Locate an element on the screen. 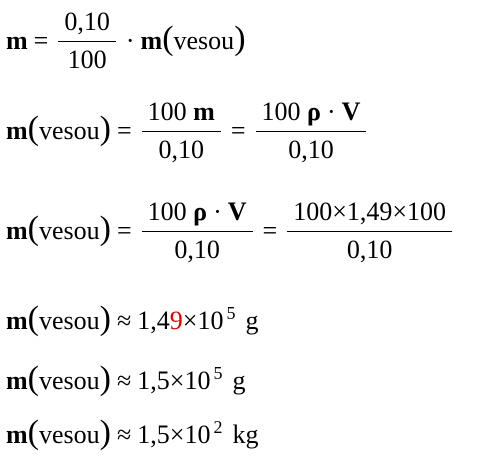 This screenshot has height=464, width=496. equation-1: m = 0,10 100 · m ( vesou ) is located at coordinates (126, 41).